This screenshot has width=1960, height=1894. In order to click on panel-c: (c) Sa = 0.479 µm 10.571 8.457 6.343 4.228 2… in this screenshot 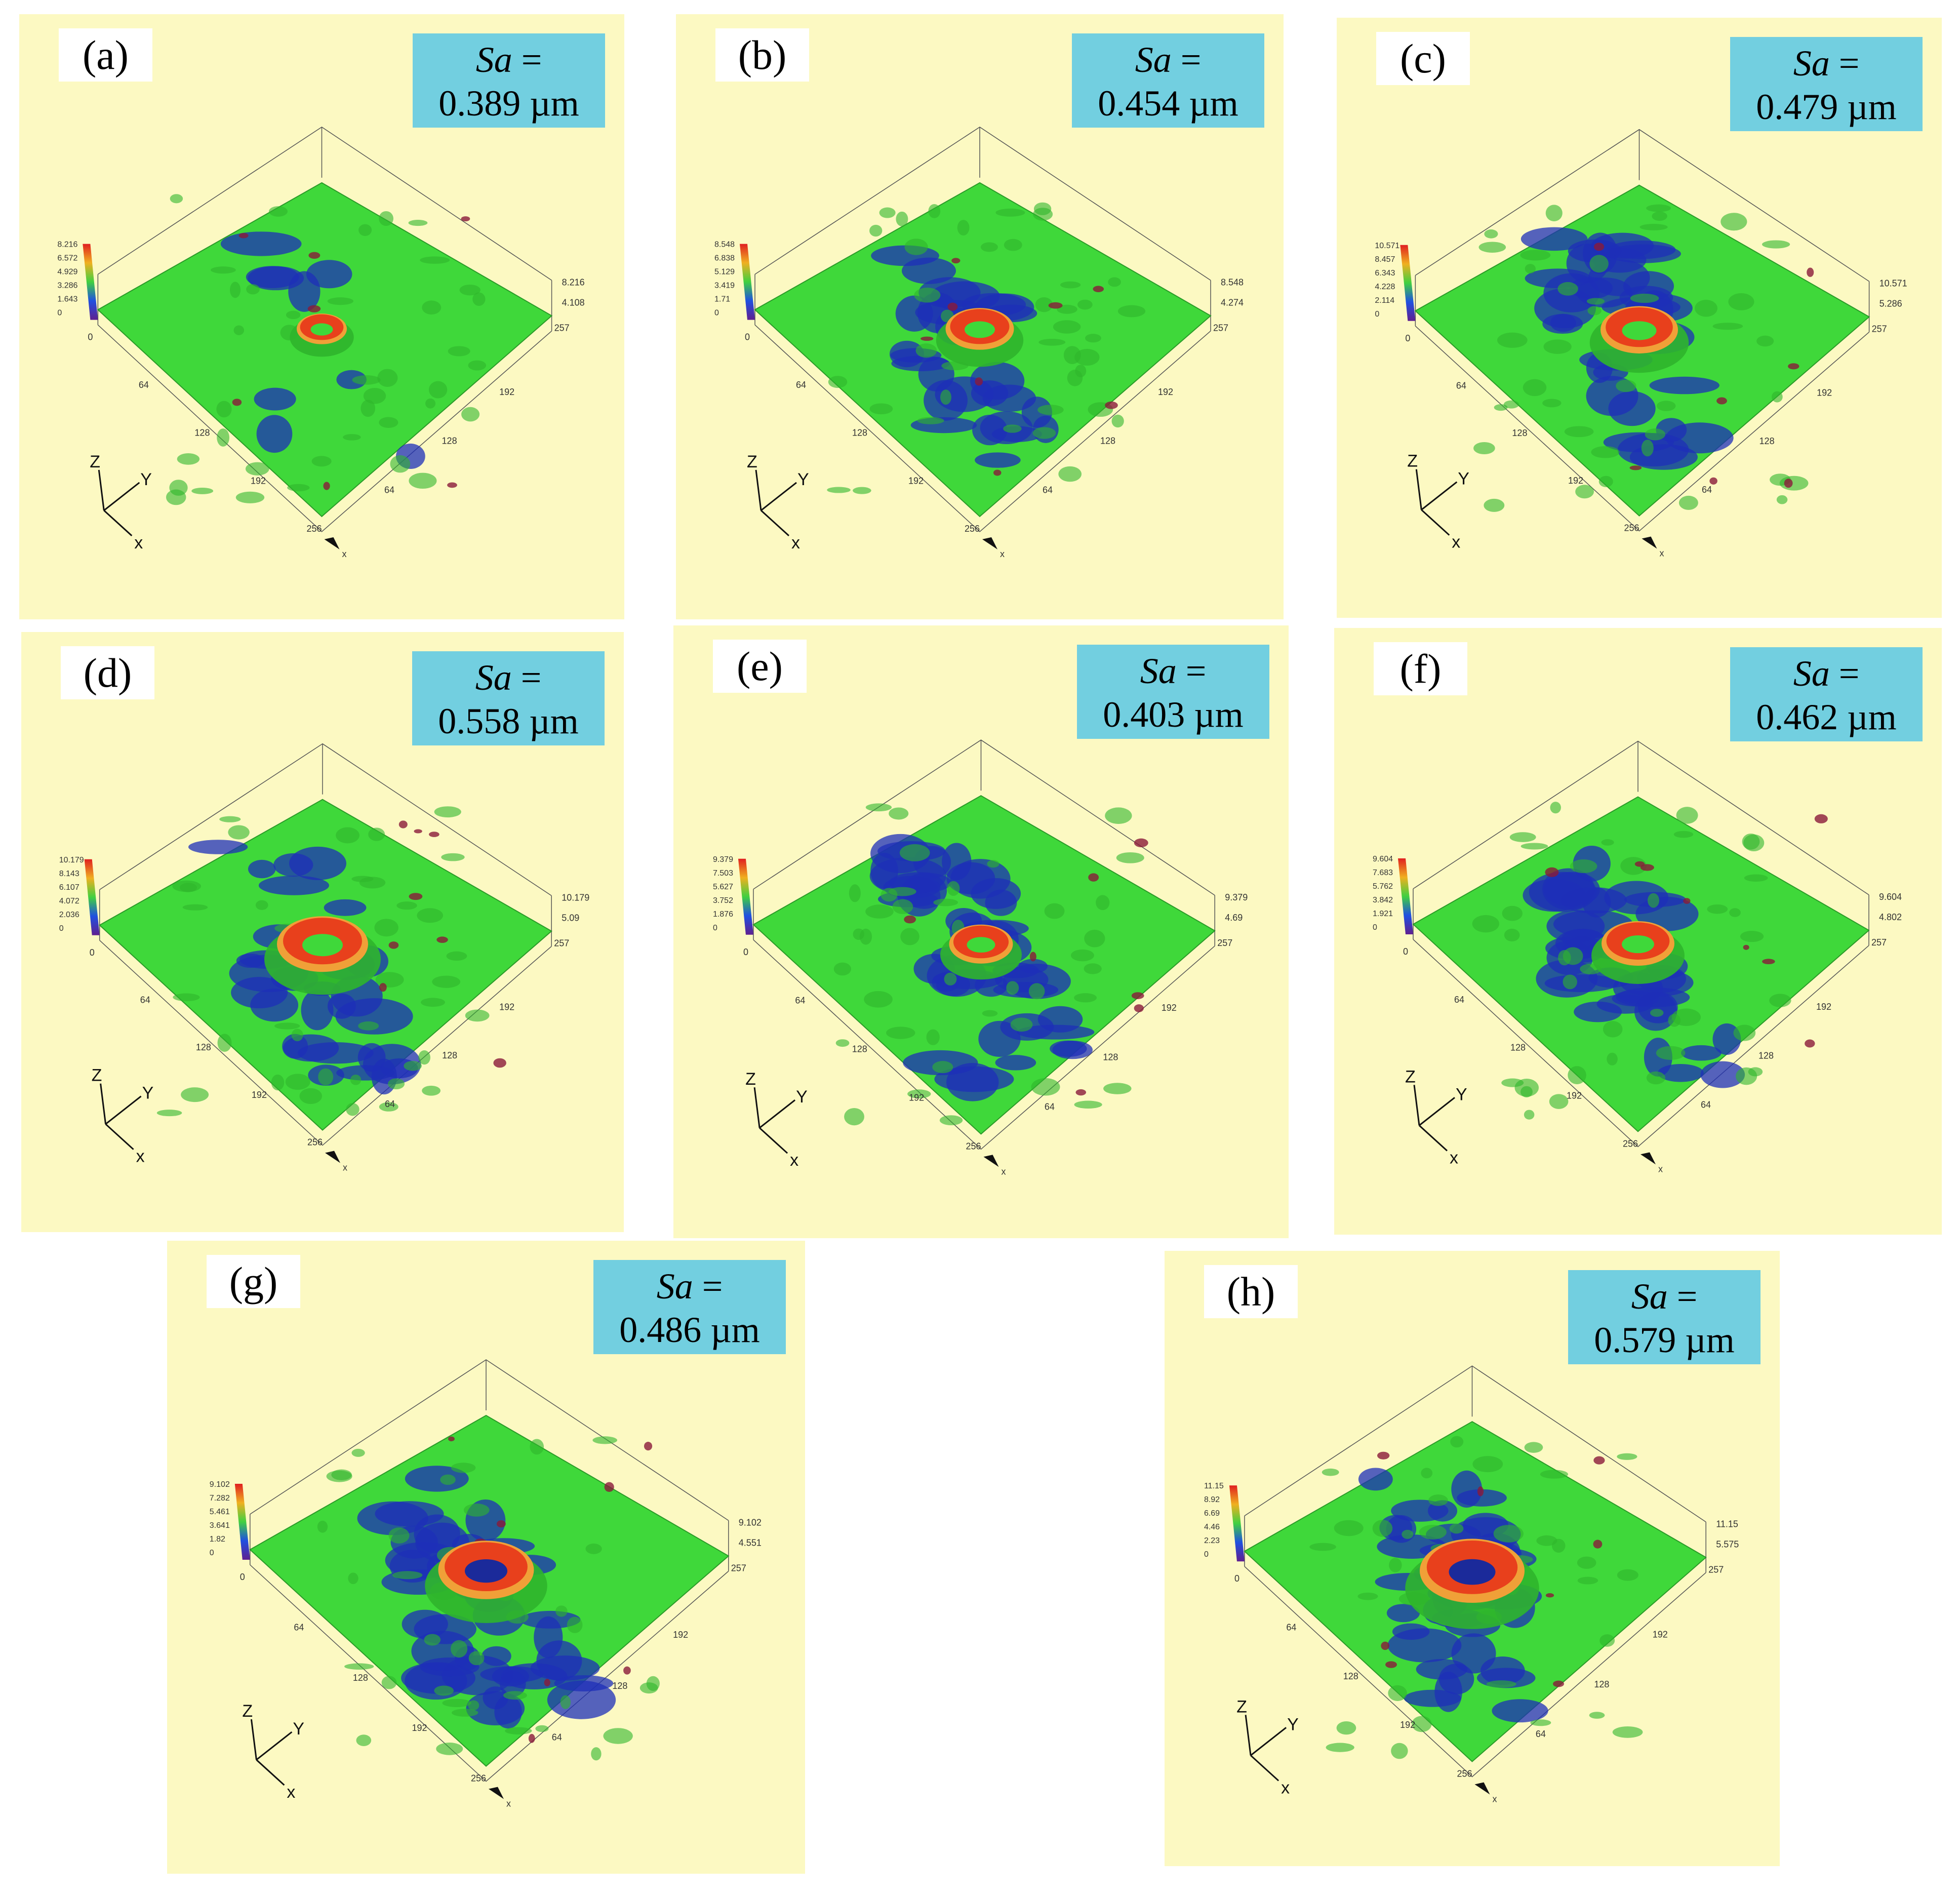, I will do `click(1640, 318)`.